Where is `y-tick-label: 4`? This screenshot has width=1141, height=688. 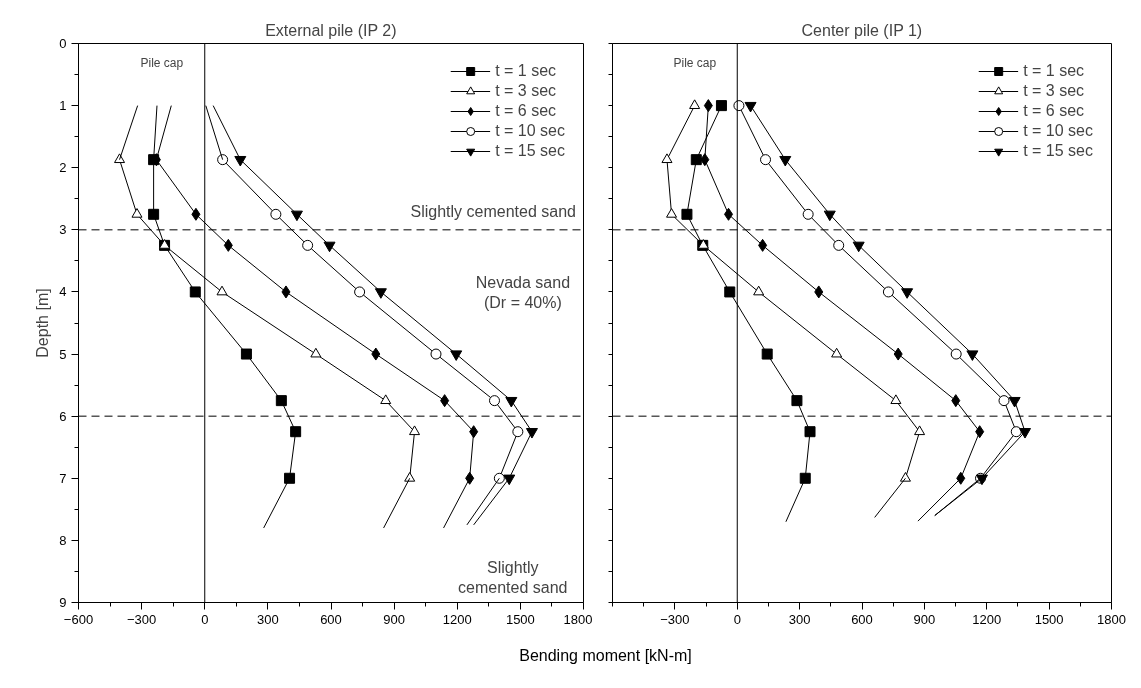
y-tick-label: 4 is located at coordinates (63, 292).